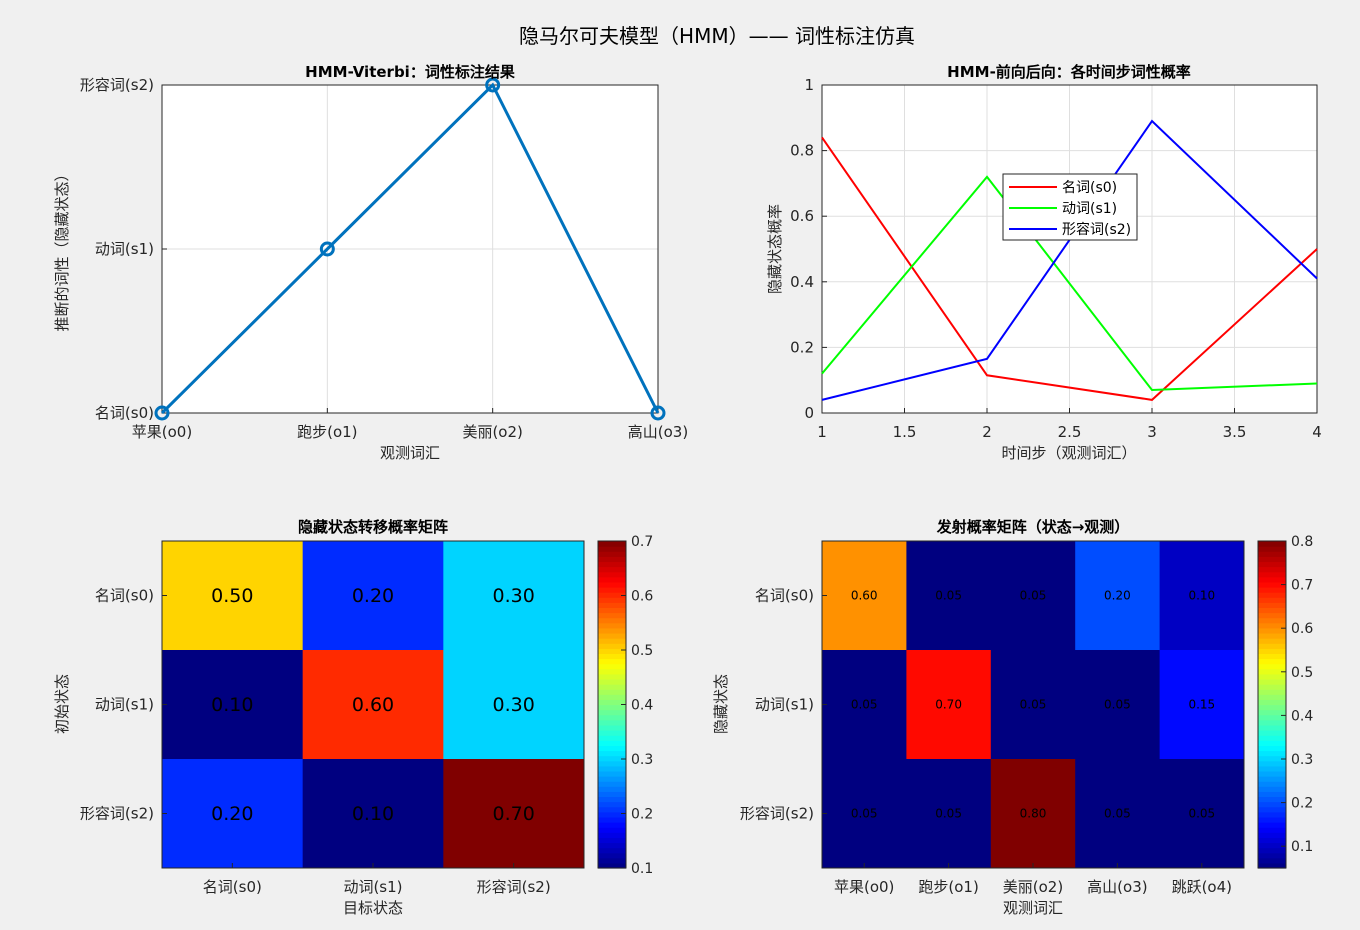 The height and width of the screenshot is (930, 1360). What do you see at coordinates (802, 282) in the screenshot?
I see `fb-y-tick-label: 0.4` at bounding box center [802, 282].